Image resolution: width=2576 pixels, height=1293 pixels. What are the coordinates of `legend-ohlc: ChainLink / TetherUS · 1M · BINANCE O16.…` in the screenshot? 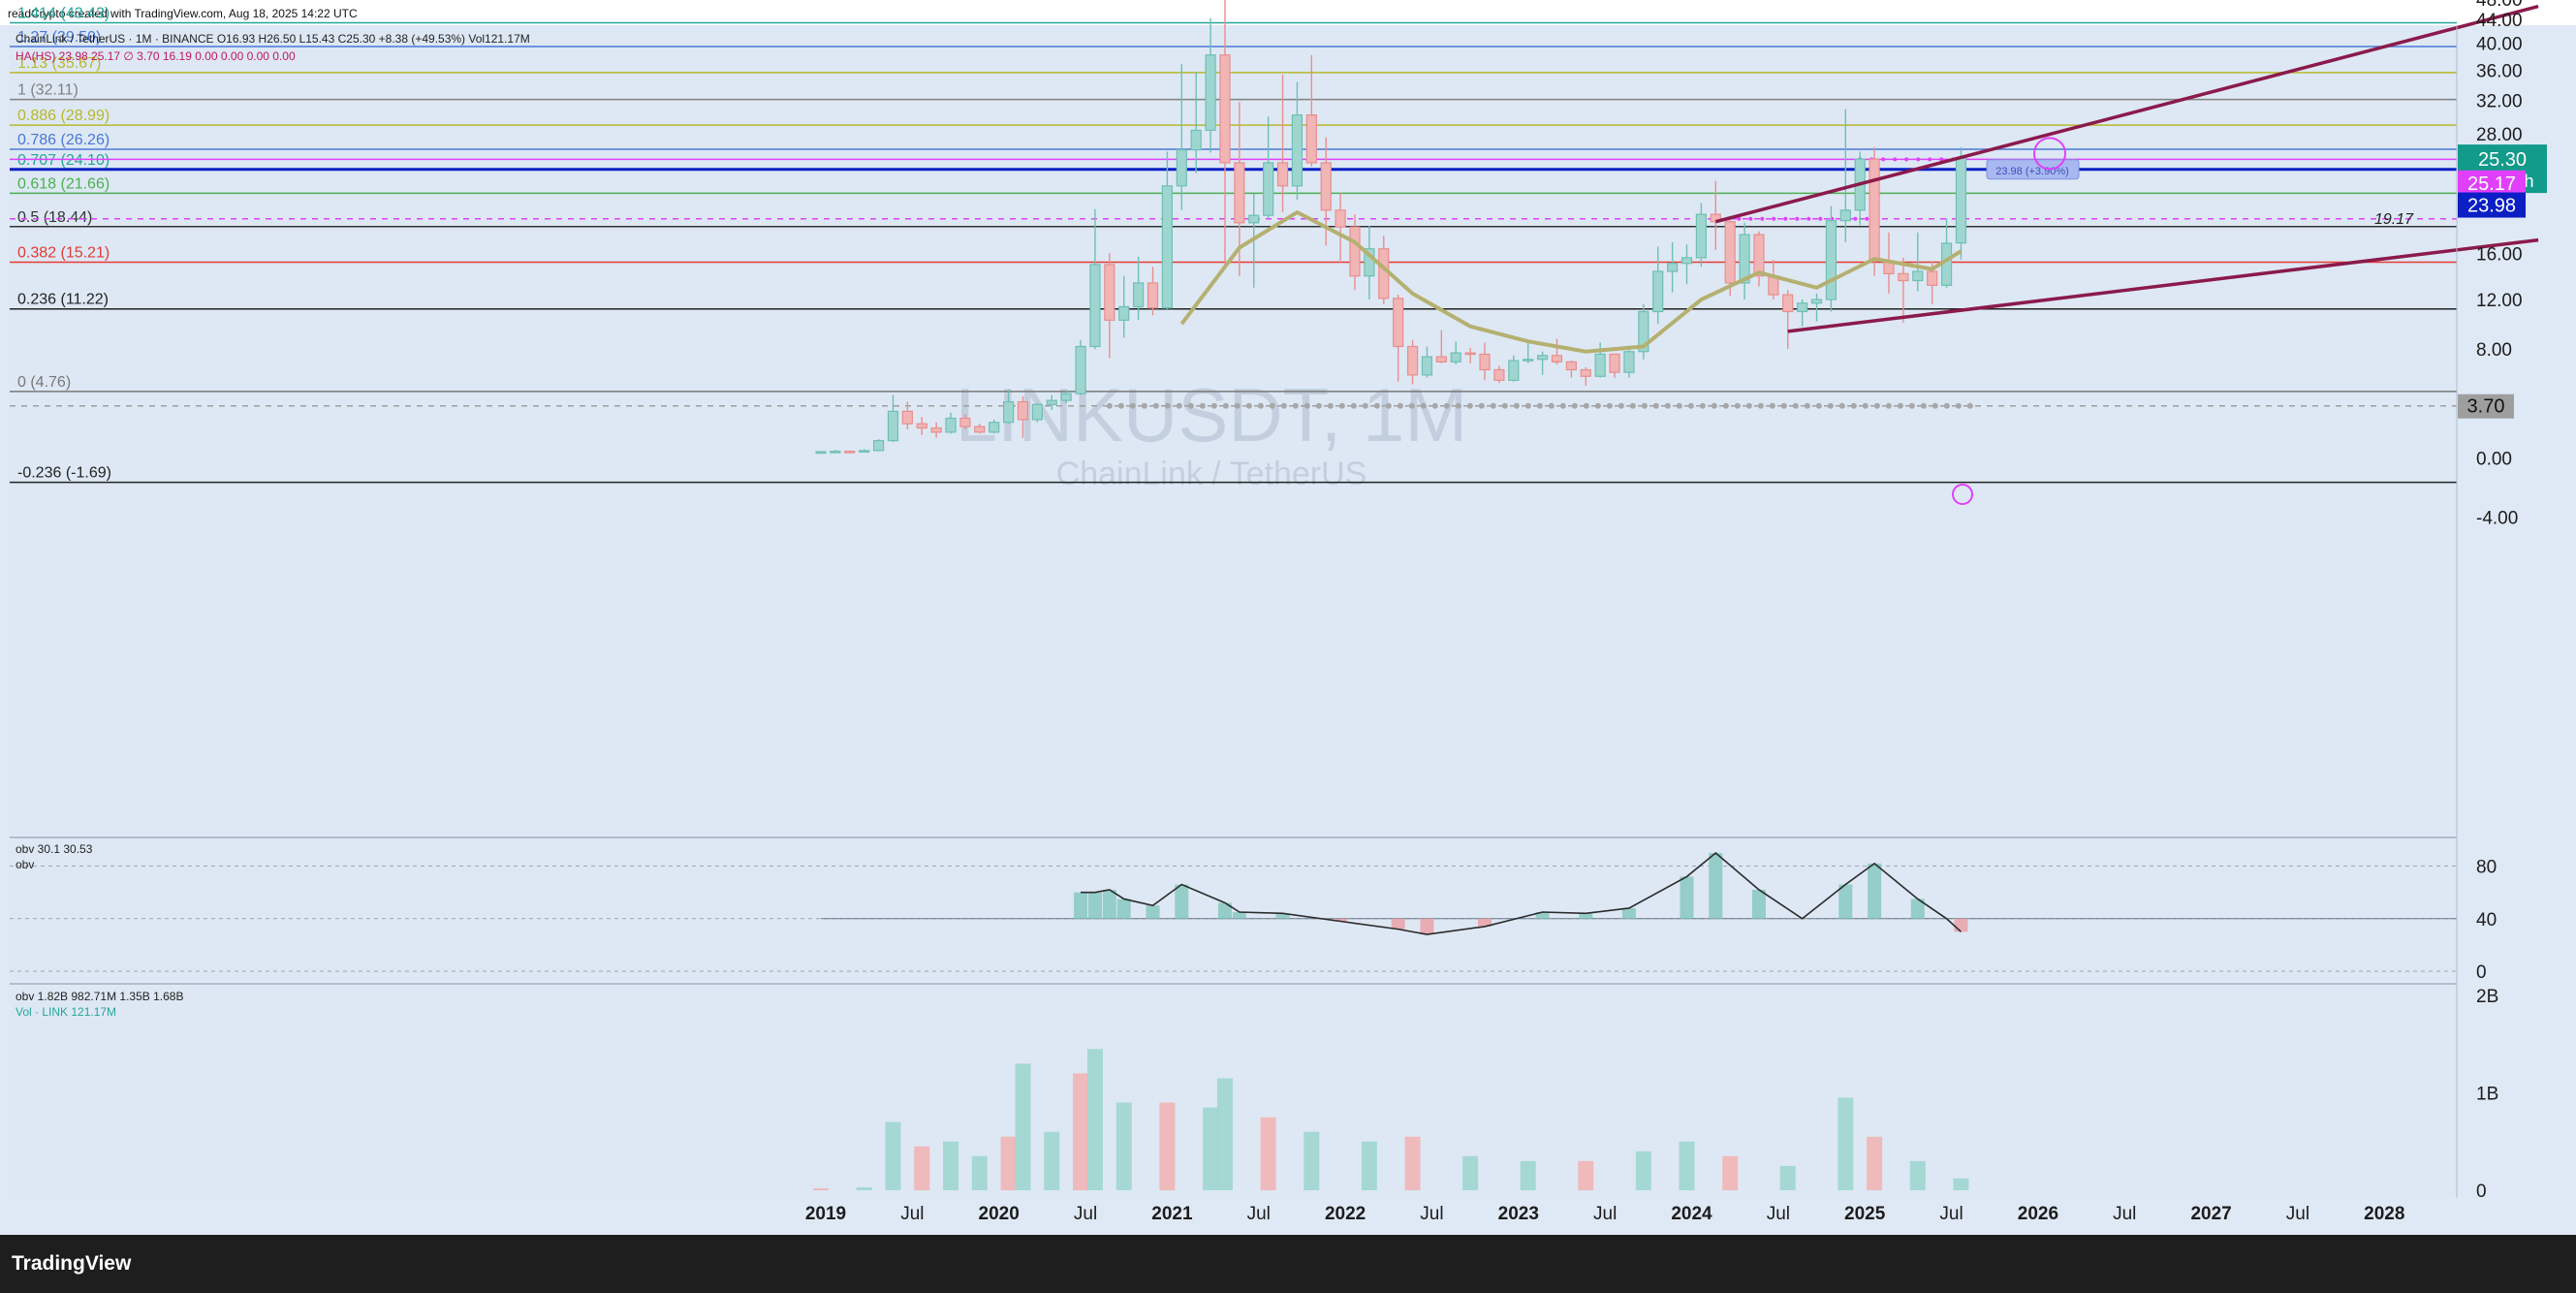 It's located at (273, 39).